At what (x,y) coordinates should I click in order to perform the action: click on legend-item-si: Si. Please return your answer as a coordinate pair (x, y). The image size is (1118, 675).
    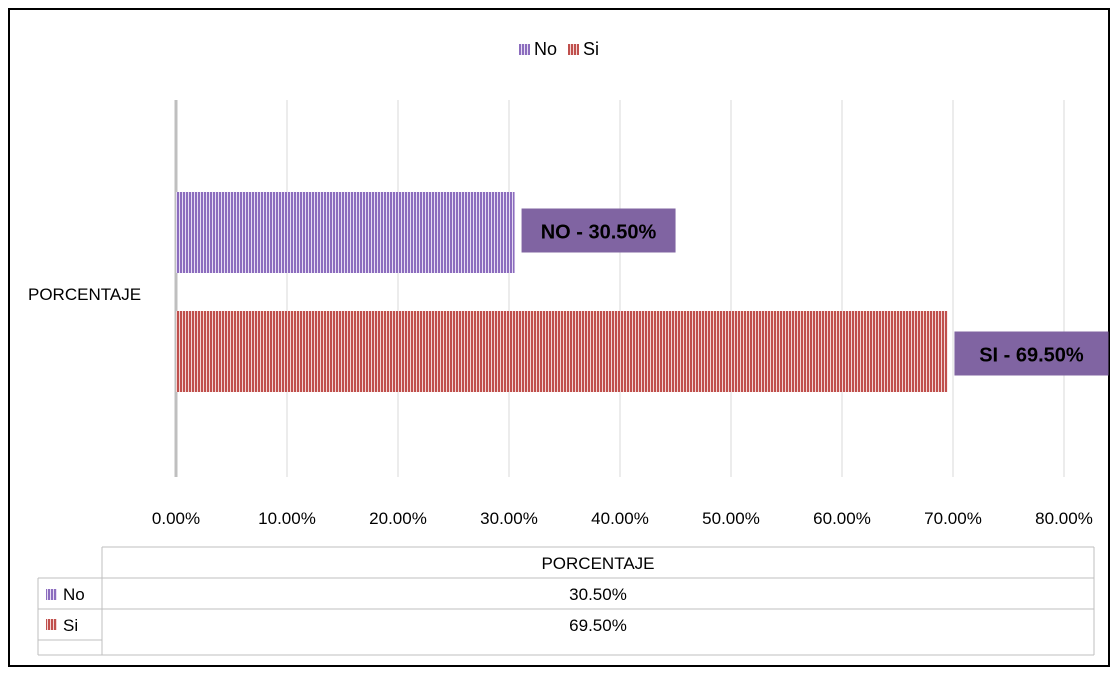
    Looking at the image, I should click on (583, 49).